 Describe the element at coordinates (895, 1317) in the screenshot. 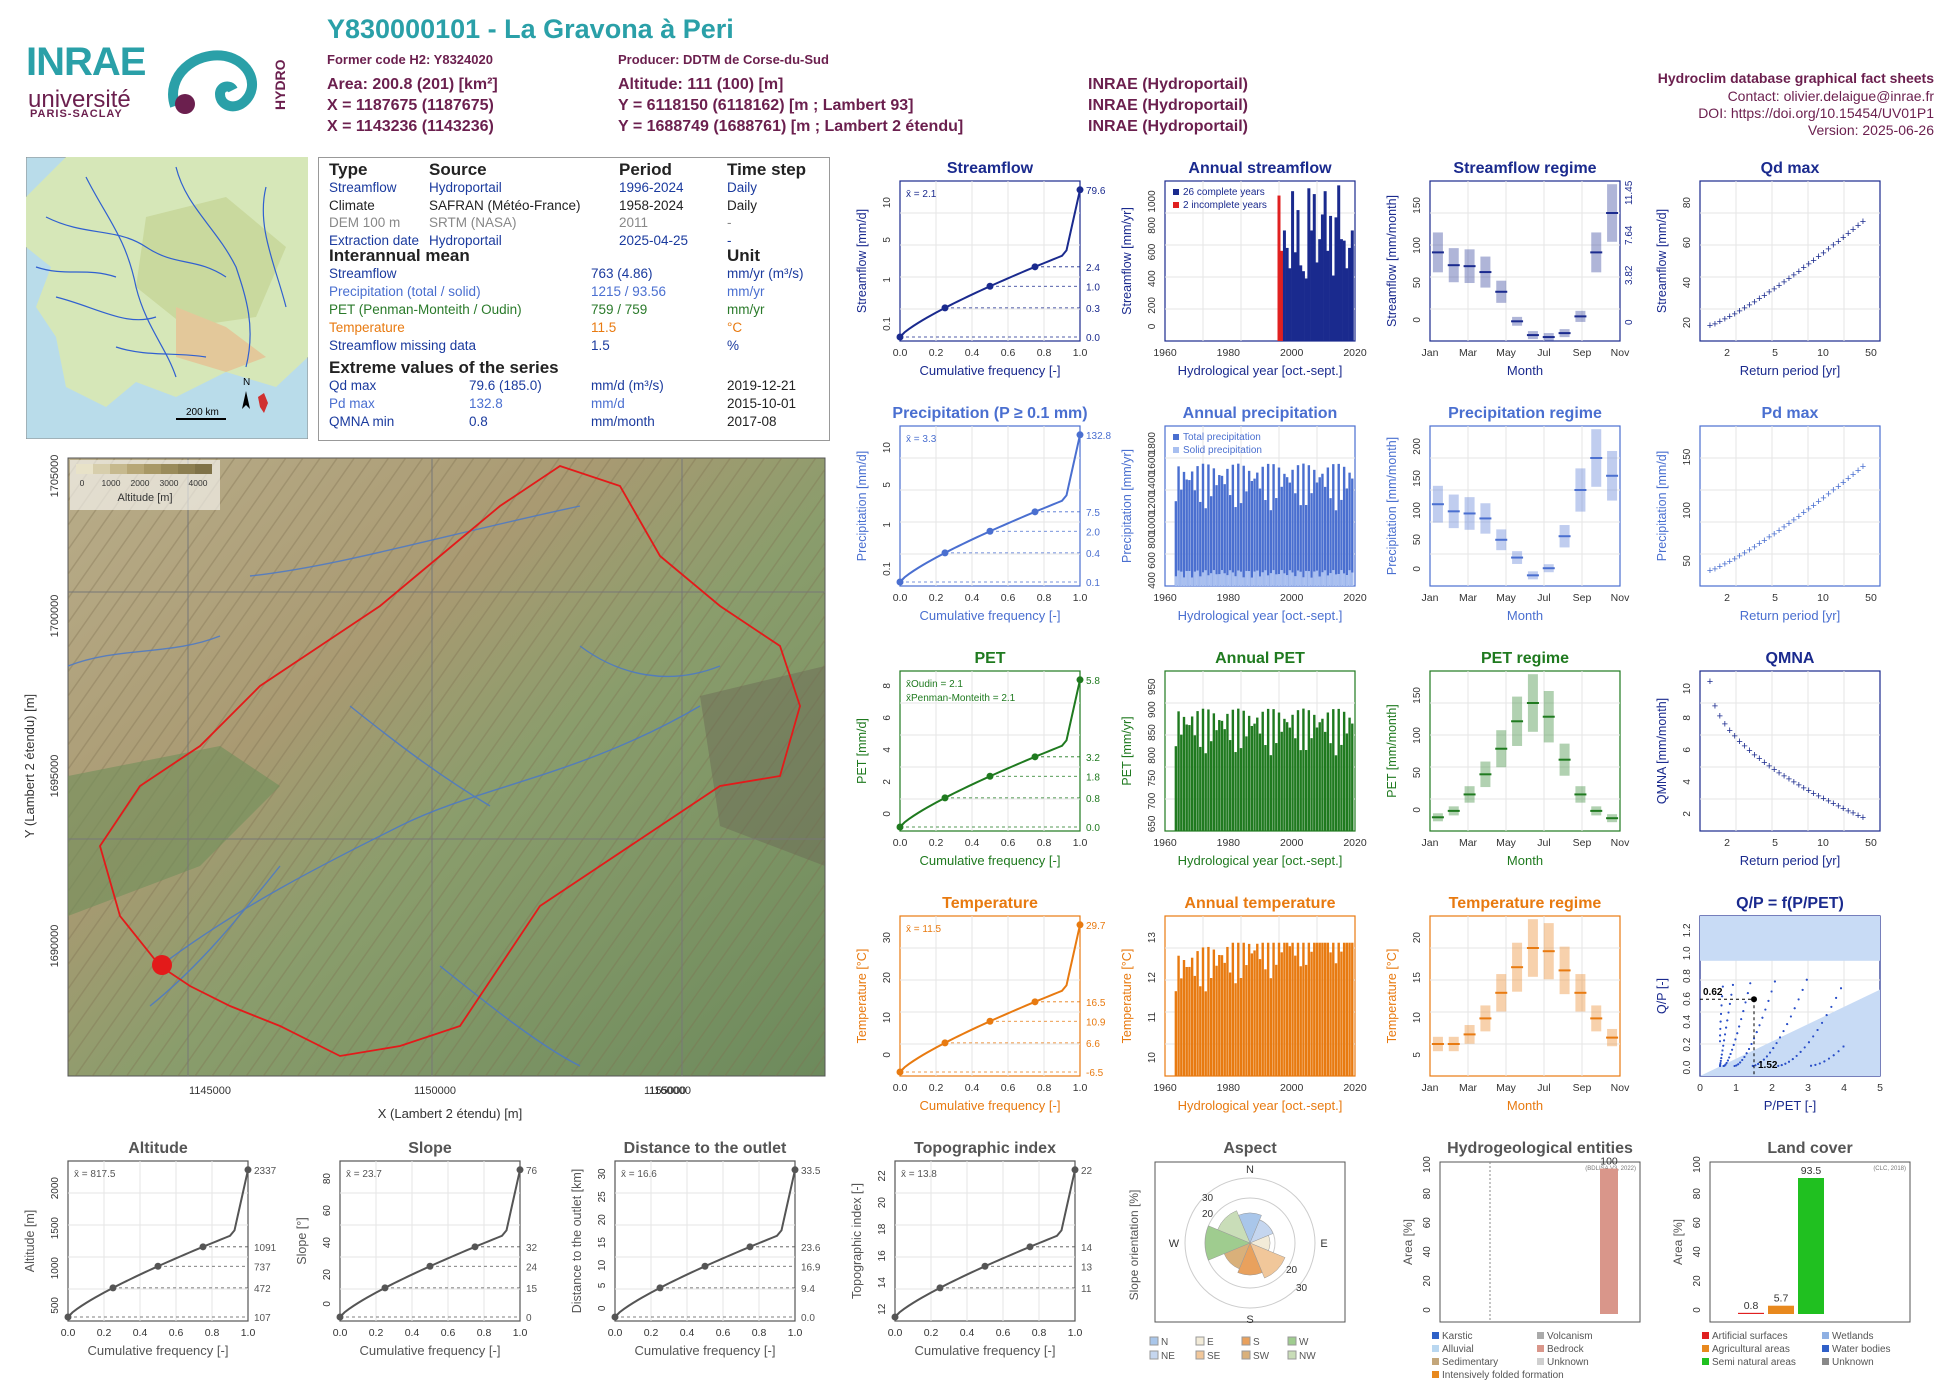

I see `quantile-point` at that location.